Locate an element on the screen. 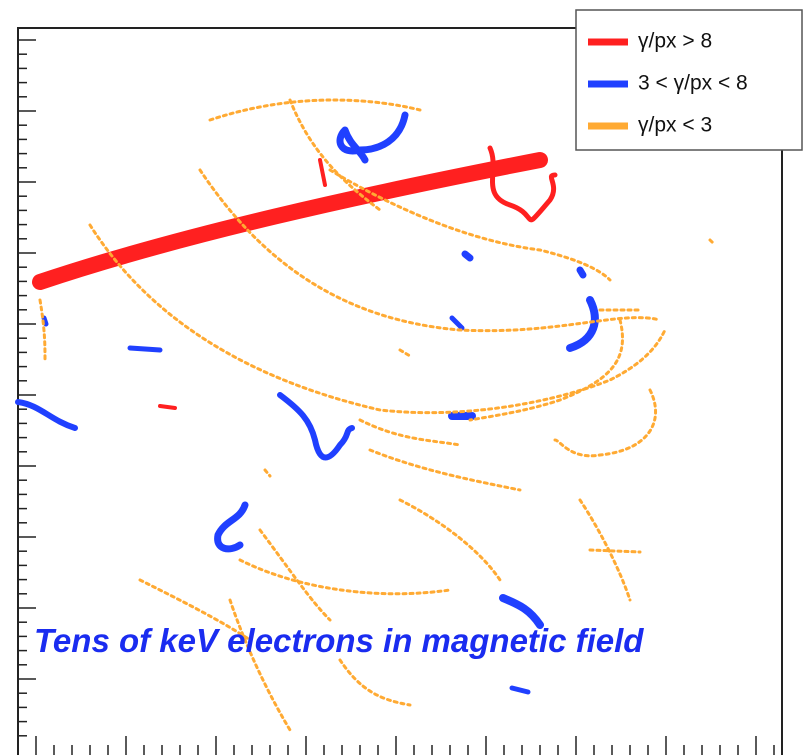  legend: γ/px > 8 3 < γ/px < 8 γ/px < 3 is located at coordinates (689, 80).